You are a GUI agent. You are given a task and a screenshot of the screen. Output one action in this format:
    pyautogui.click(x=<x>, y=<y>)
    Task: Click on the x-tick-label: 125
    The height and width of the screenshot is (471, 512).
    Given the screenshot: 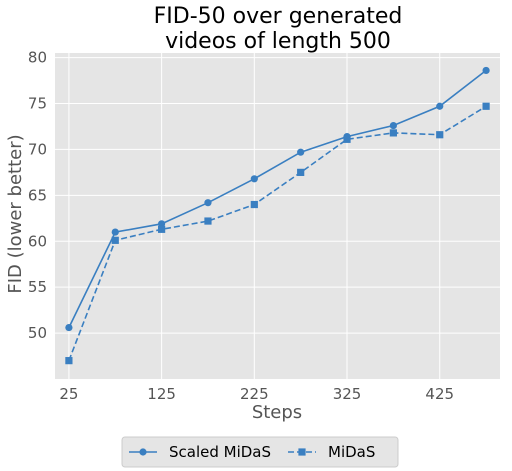 What is the action you would take?
    pyautogui.click(x=161, y=394)
    